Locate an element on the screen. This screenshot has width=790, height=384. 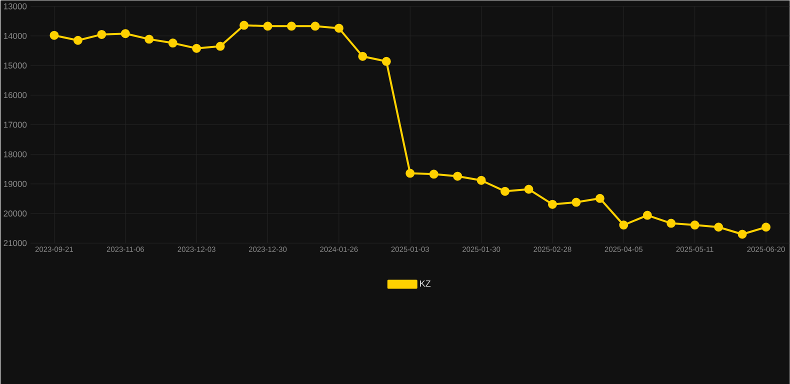
y-tick-label: 18000 is located at coordinates (15, 154).